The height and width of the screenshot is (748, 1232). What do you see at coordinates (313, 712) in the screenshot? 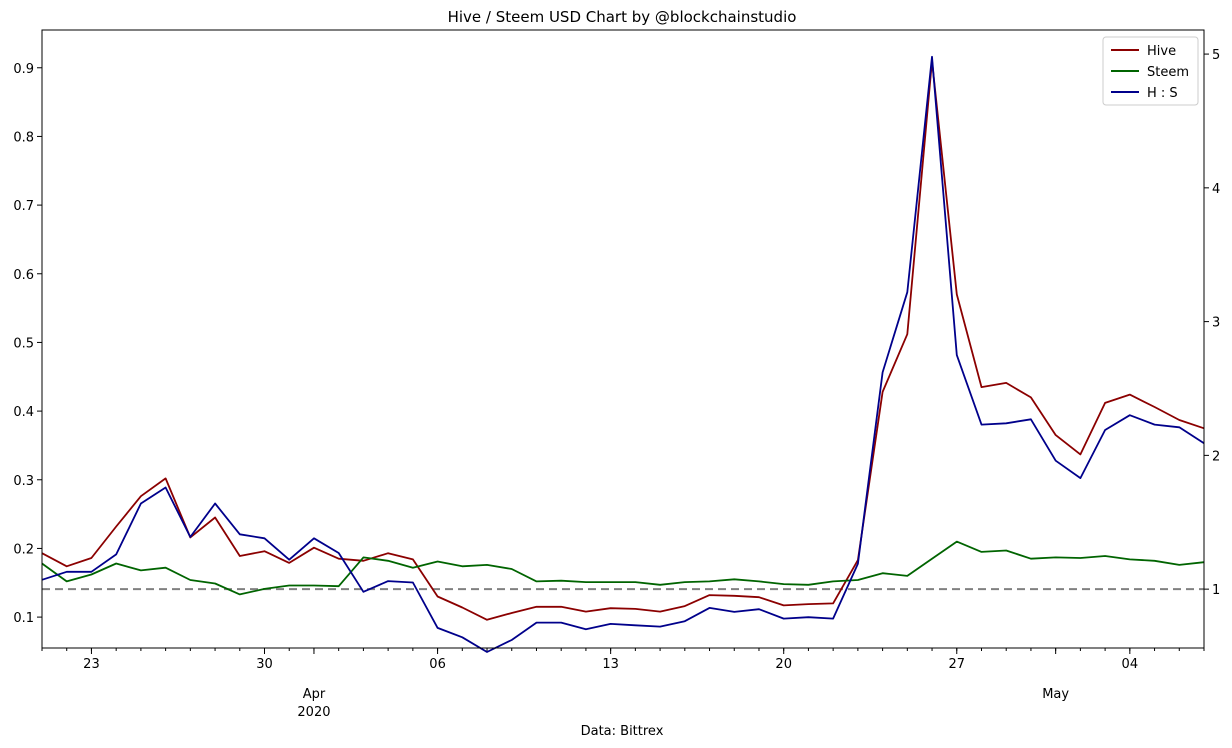
I see `x-tick-label-year: 2020` at bounding box center [313, 712].